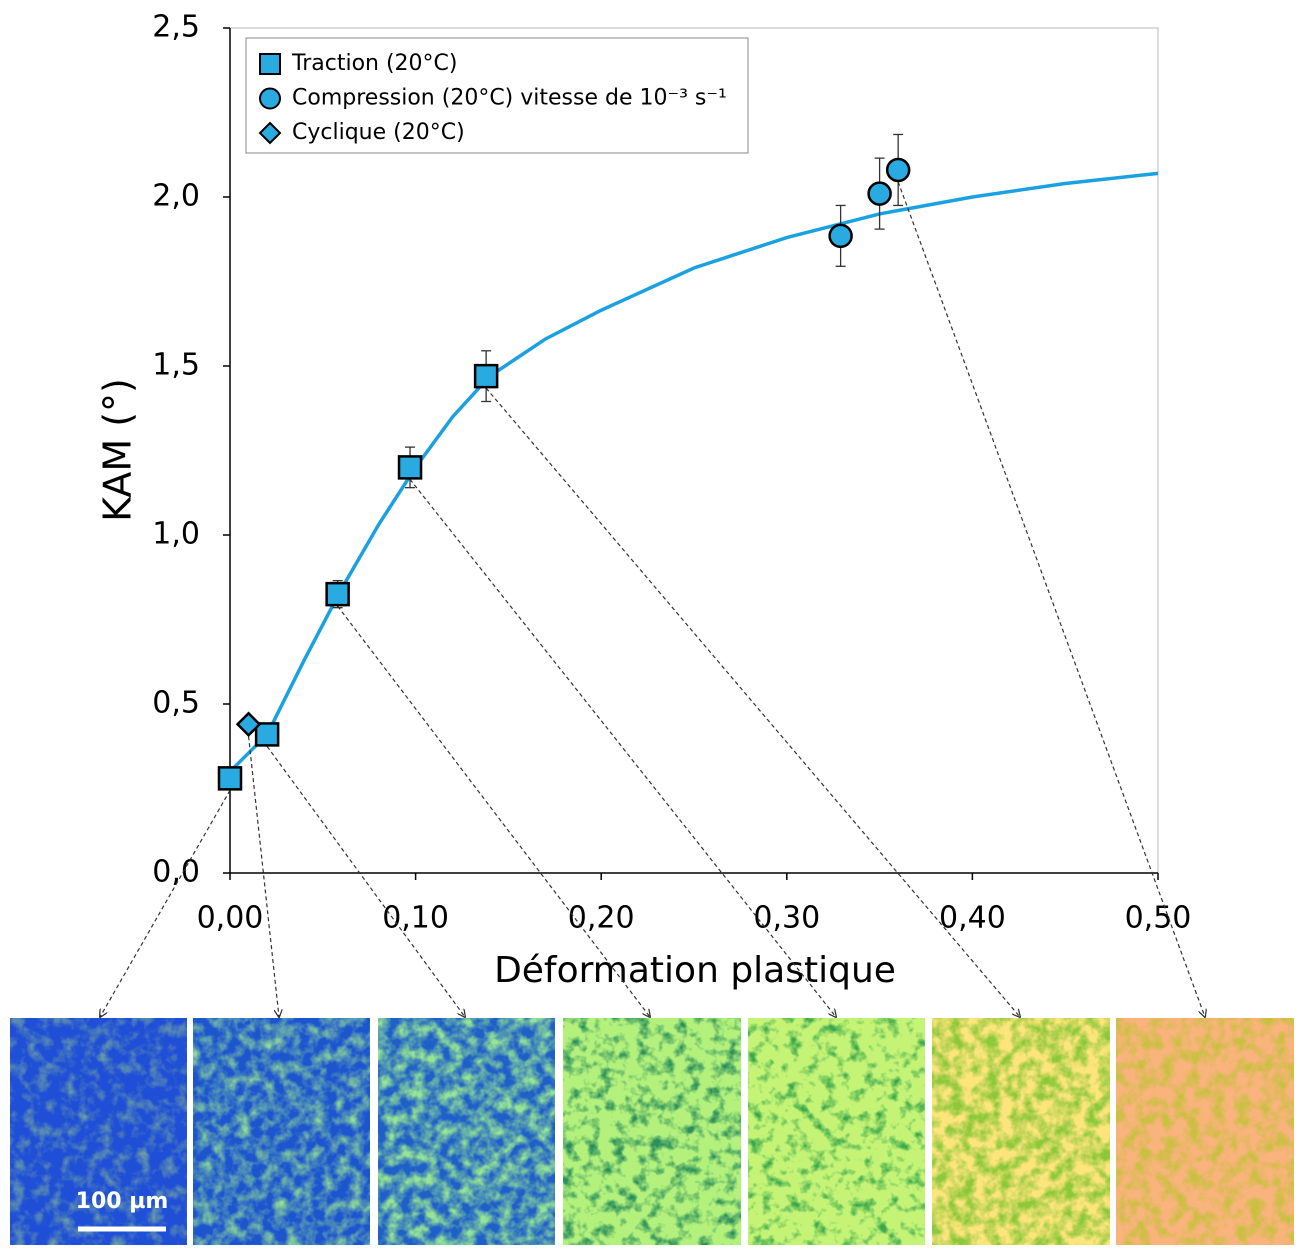  I want to click on legend-label: Traction (20°C), so click(374, 63).